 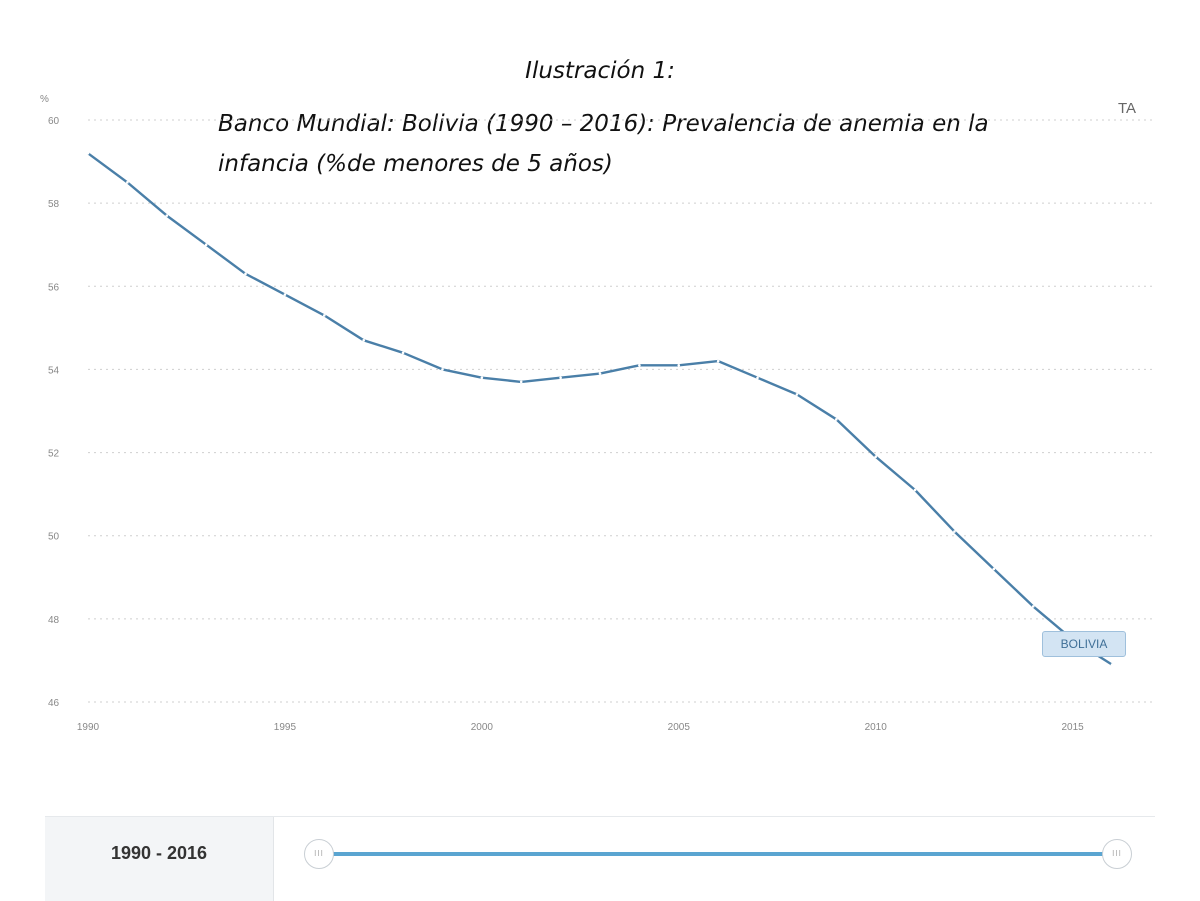 I want to click on y-tick-label: 60, so click(x=54, y=121).